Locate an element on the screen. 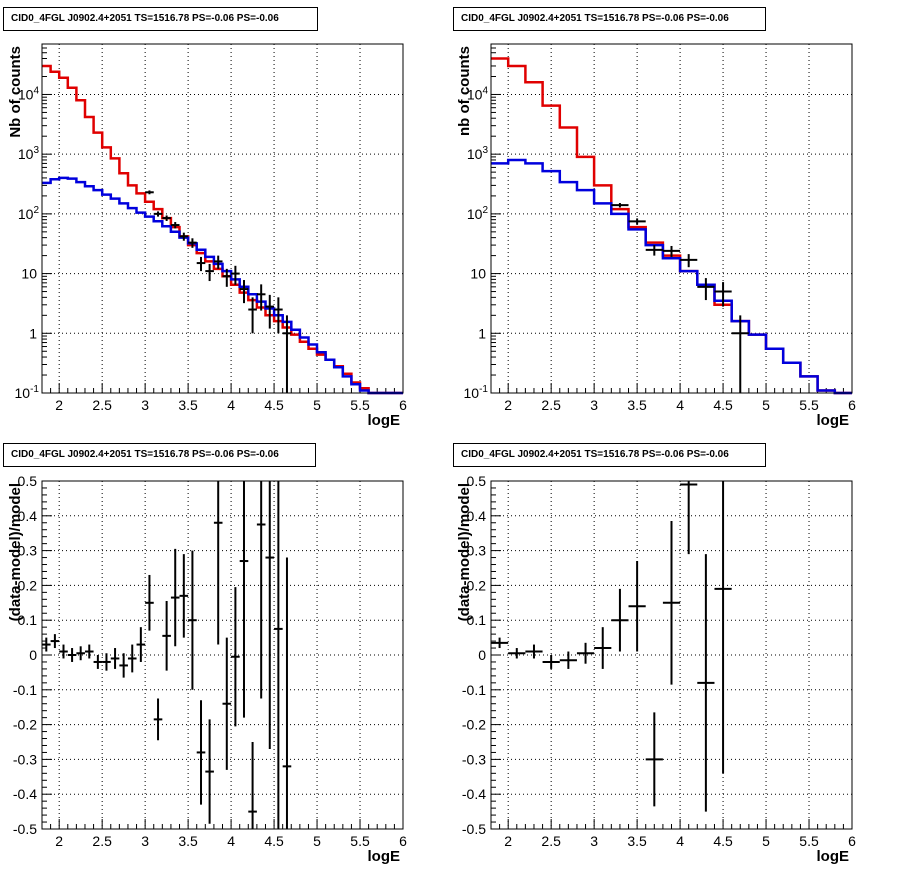 Image resolution: width=898 pixels, height=875 pixels. y-tick-label: 0 is located at coordinates (482, 655).